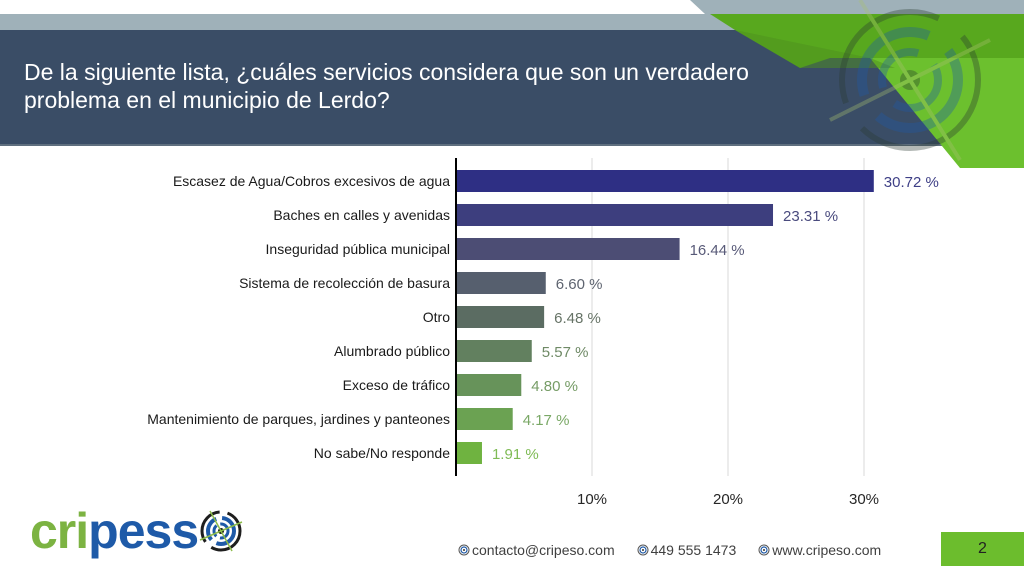  What do you see at coordinates (565, 352) in the screenshot?
I see `value-label: 5.57 %` at bounding box center [565, 352].